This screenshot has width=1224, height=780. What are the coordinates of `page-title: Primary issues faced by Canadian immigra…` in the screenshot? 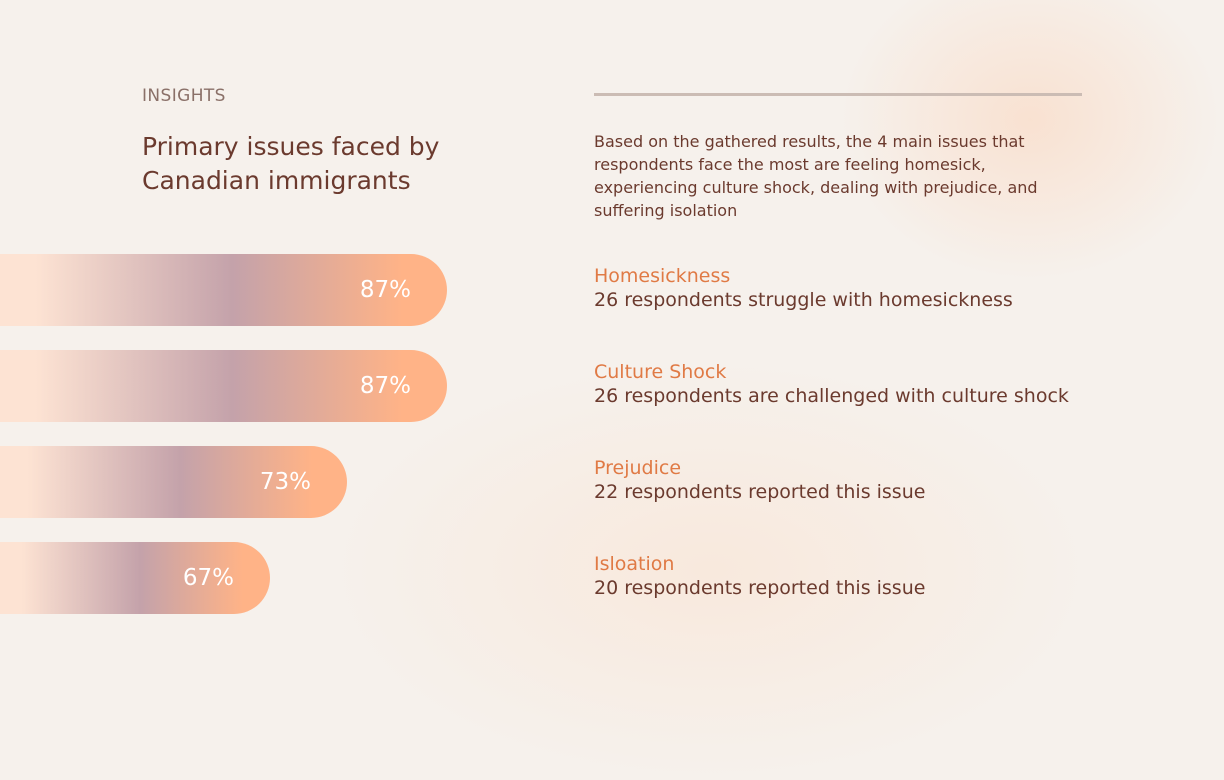 It's located at (291, 163).